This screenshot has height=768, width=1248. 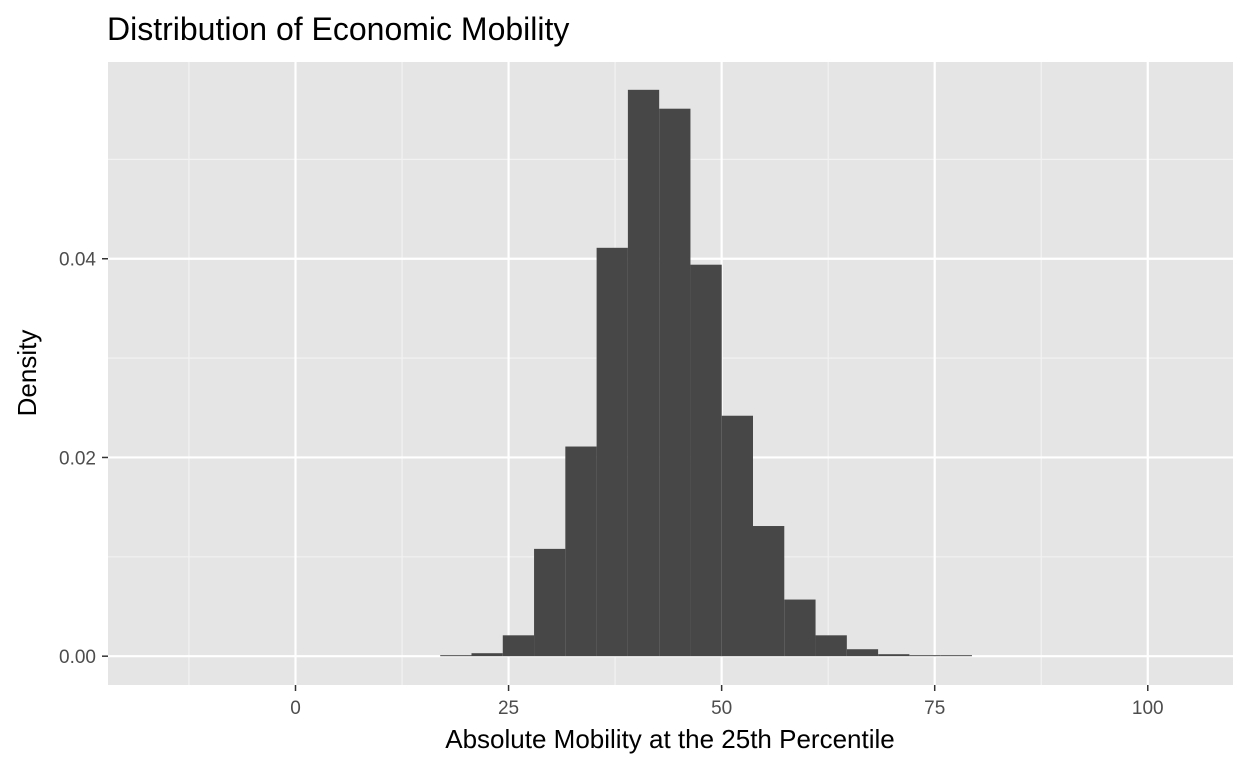 I want to click on x-axis-label: Absolute Mobility at the 25th Percentile, so click(x=669, y=739).